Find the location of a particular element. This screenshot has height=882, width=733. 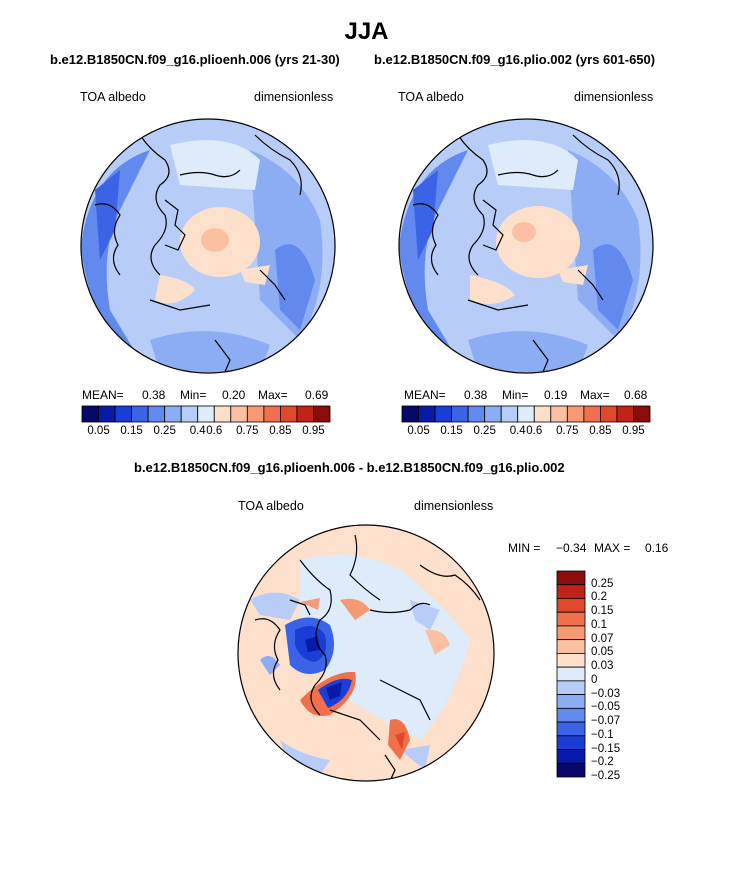

panel2-max-value: 0.68 is located at coordinates (636, 395).